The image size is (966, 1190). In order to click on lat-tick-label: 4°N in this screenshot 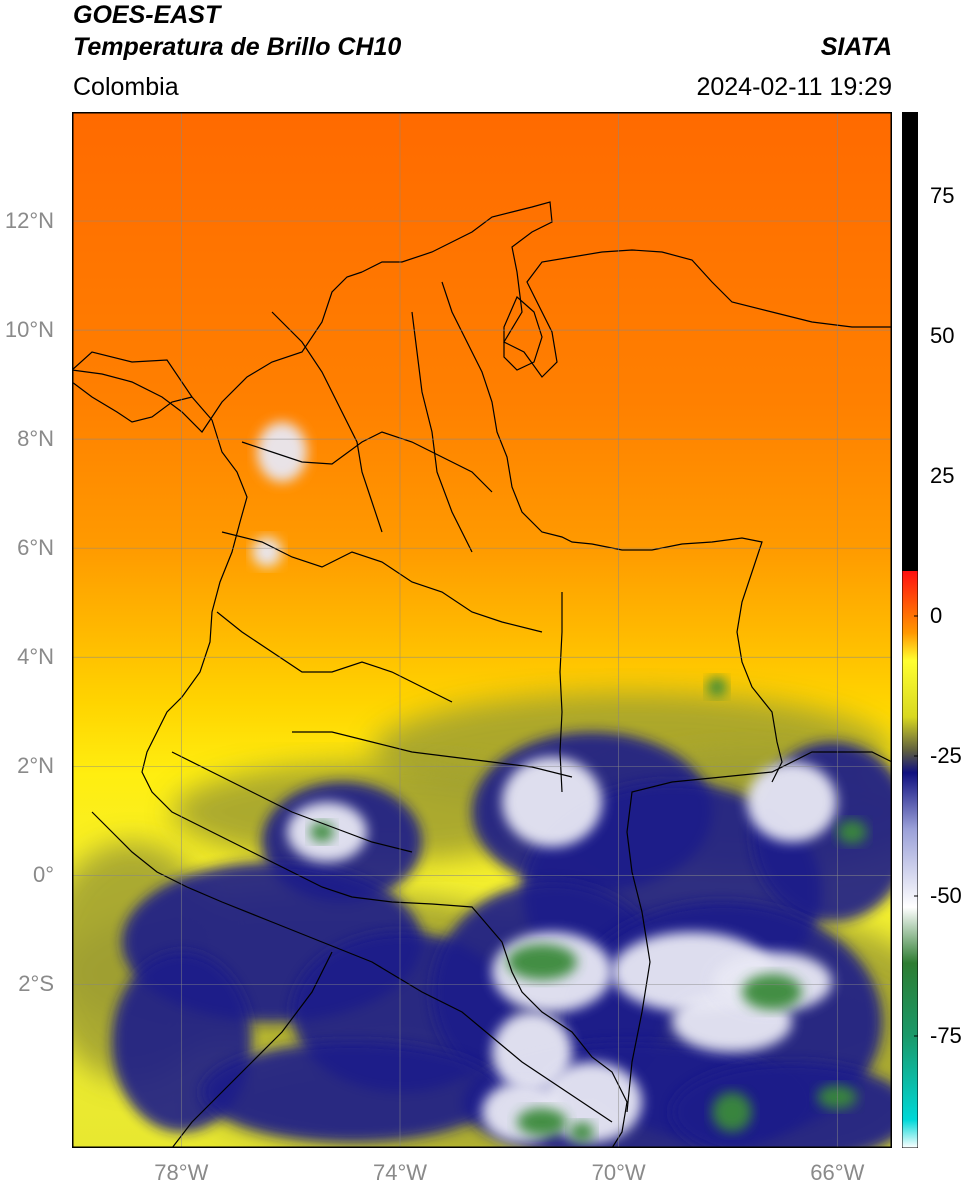, I will do `click(35, 657)`.